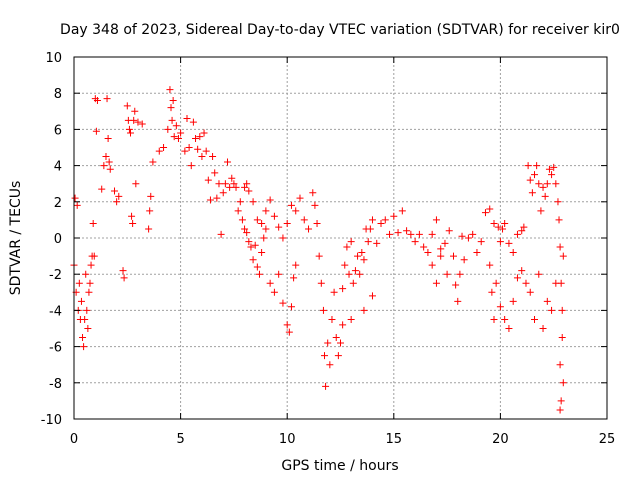  I want to click on y-tick-label: 4, so click(58, 167).